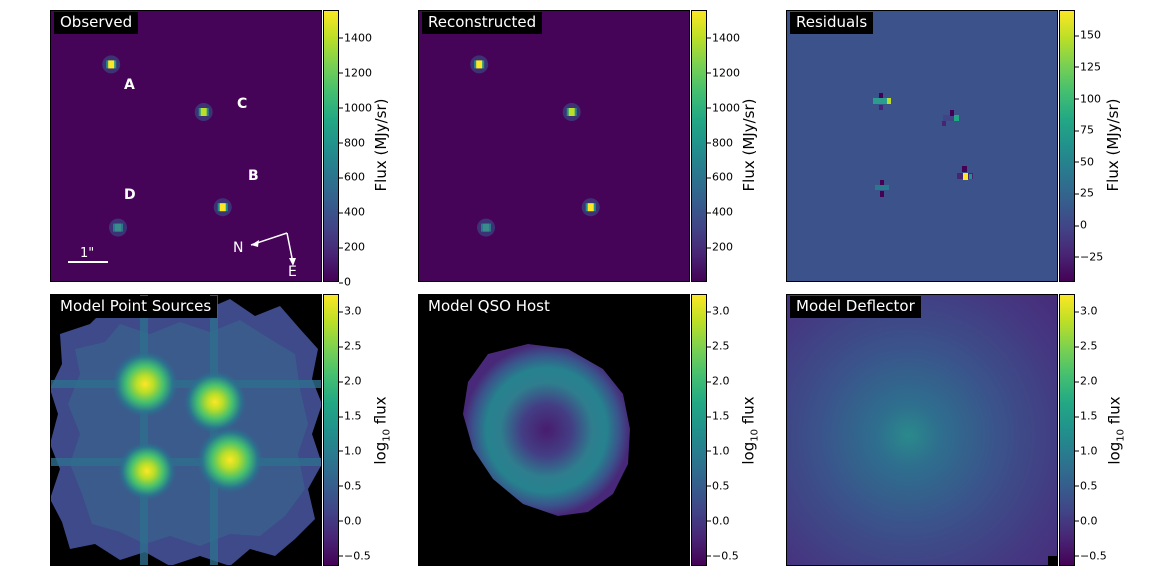  Describe the element at coordinates (950, 118) in the screenshot. I see `residual-c` at that location.